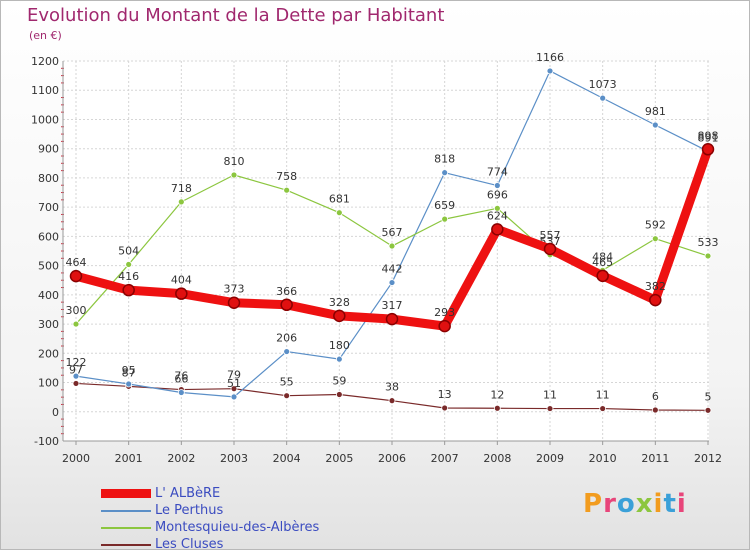  What do you see at coordinates (128, 250) in the screenshot?
I see `data-label-montesquieu-des-alb-res: 504` at bounding box center [128, 250].